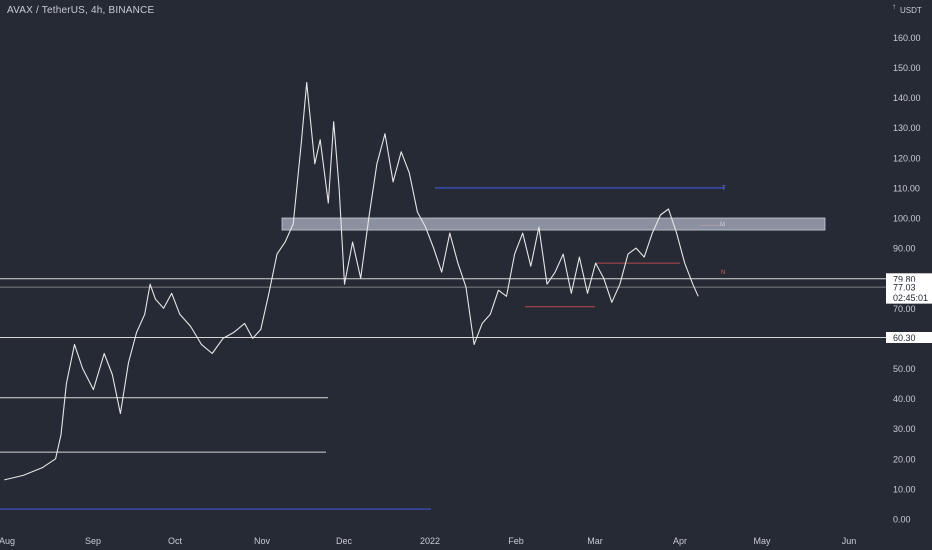 This screenshot has height=550, width=932. What do you see at coordinates (81, 10) in the screenshot?
I see `chart-title: AVAX / TetherUS, 4h, BINANCE` at bounding box center [81, 10].